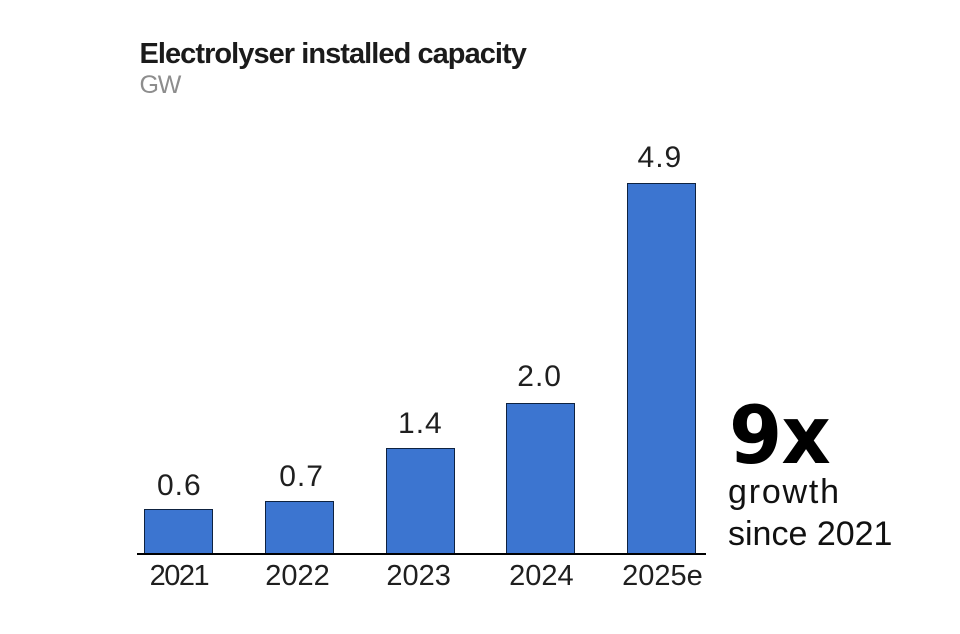  What do you see at coordinates (301, 477) in the screenshot?
I see `bar-value-label-2022: 0.7` at bounding box center [301, 477].